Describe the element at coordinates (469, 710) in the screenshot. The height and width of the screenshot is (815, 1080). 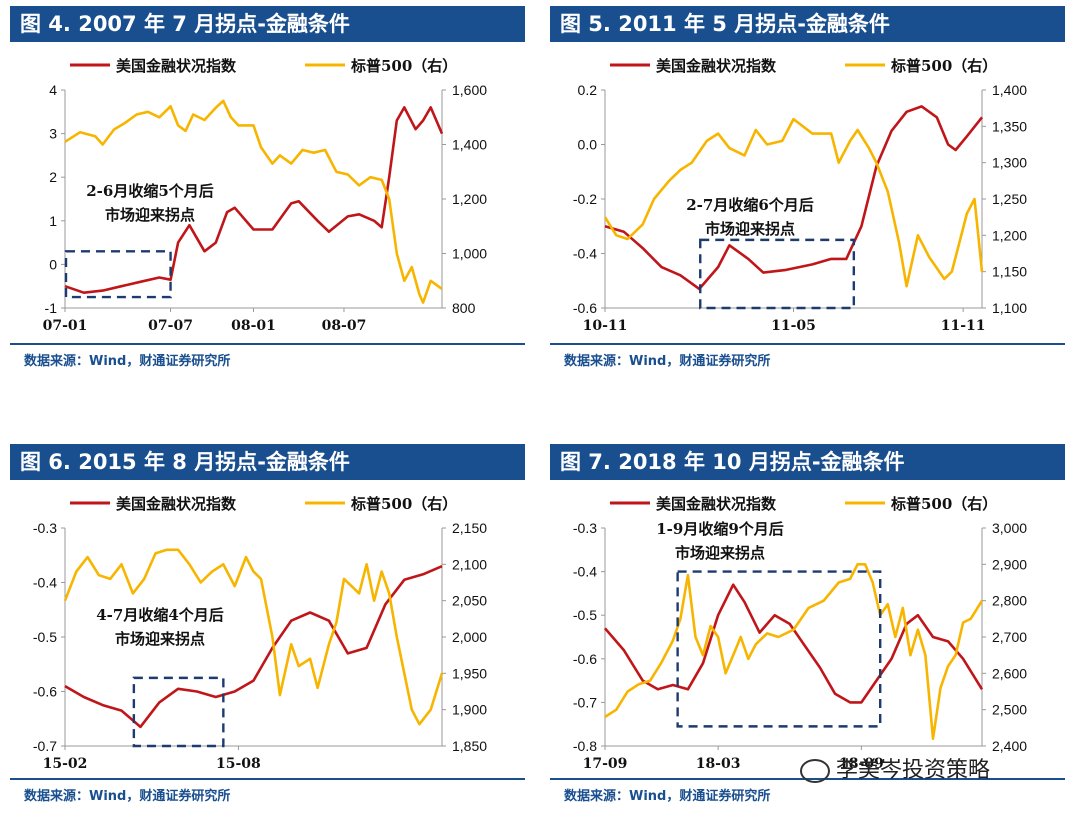
I see `y2-tick-label: 1,900` at that location.